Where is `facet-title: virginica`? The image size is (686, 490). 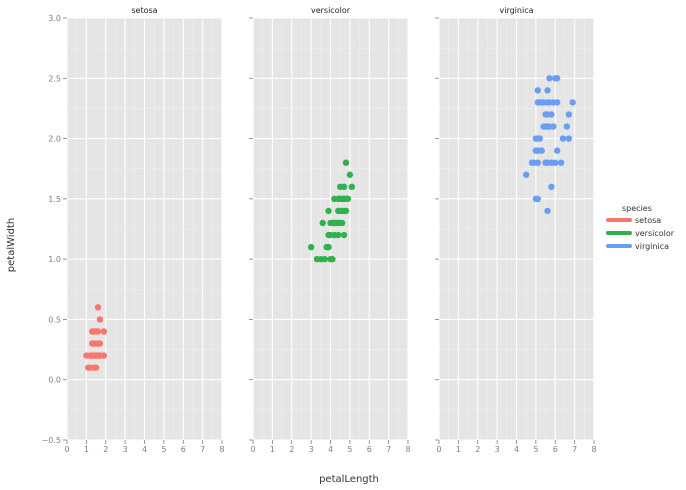 facet-title: virginica is located at coordinates (517, 10).